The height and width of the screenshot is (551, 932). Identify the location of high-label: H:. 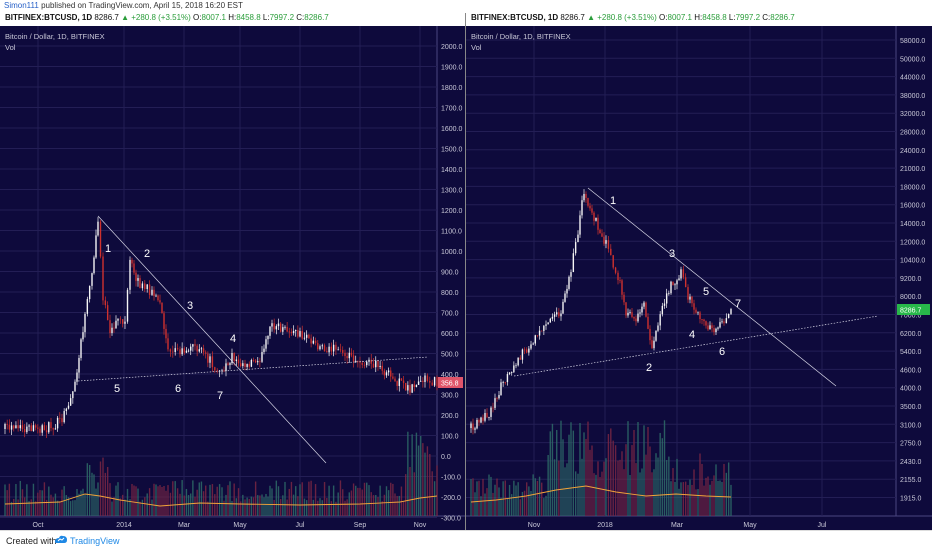
(698, 17).